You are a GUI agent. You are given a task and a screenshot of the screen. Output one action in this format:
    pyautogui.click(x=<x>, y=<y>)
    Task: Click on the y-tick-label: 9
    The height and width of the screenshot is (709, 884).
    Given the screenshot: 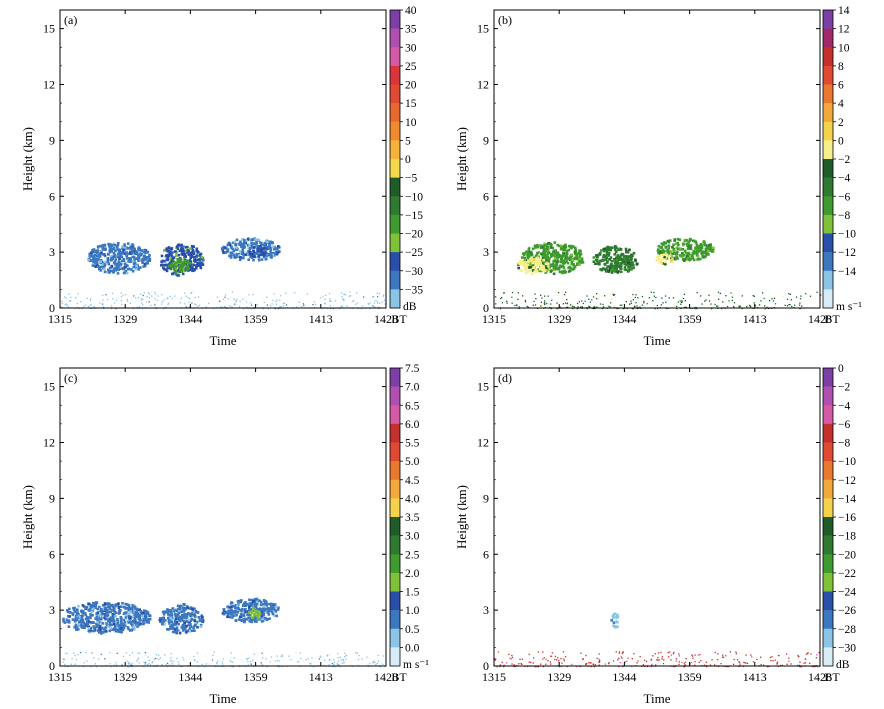 What is the action you would take?
    pyautogui.click(x=486, y=498)
    